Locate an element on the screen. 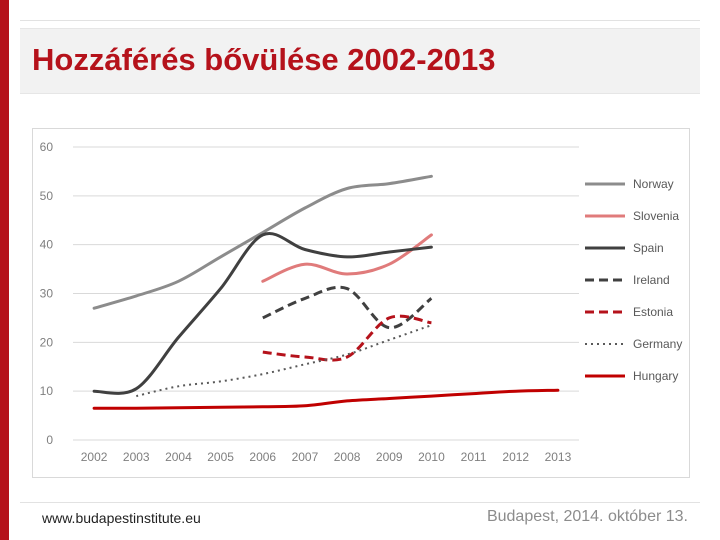 This screenshot has height=540, width=720. slide-title: Hozzáférés bővülése 2002-2013 is located at coordinates (264, 59).